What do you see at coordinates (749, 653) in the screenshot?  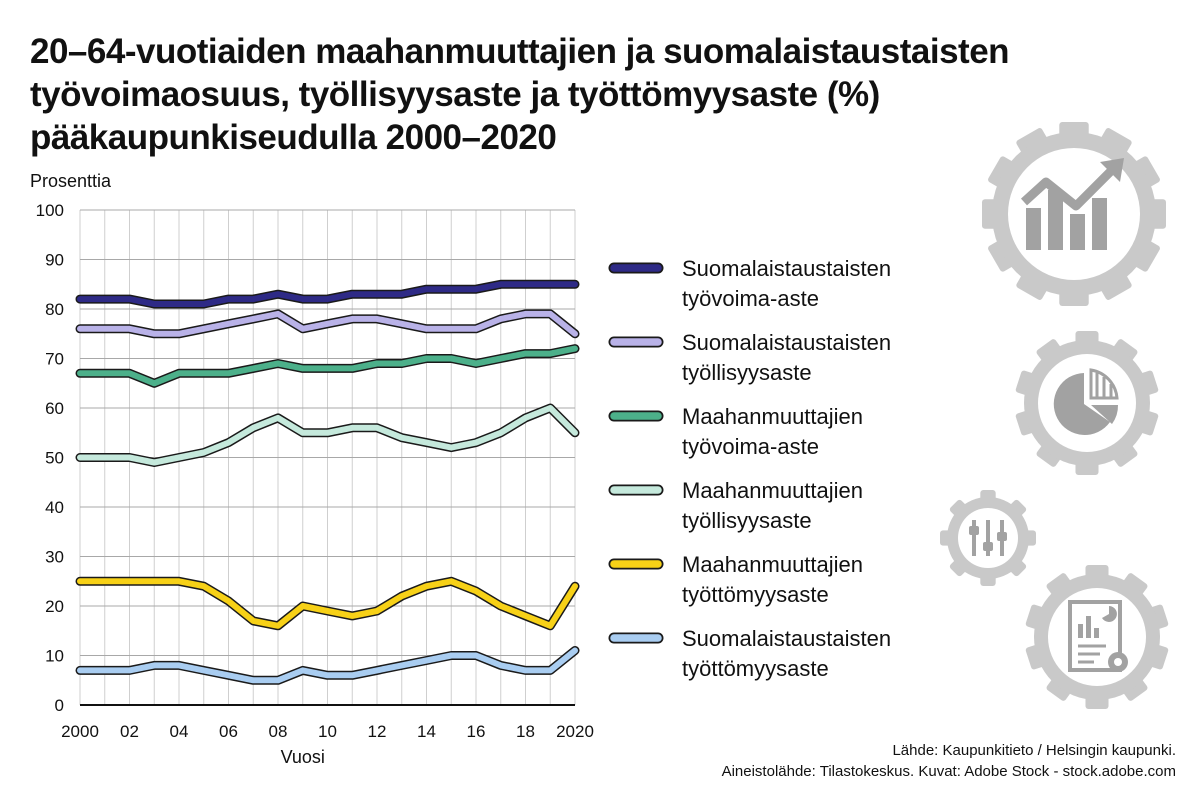 I see `legend-item: Suomalaistaustaisten työttömyysaste` at bounding box center [749, 653].